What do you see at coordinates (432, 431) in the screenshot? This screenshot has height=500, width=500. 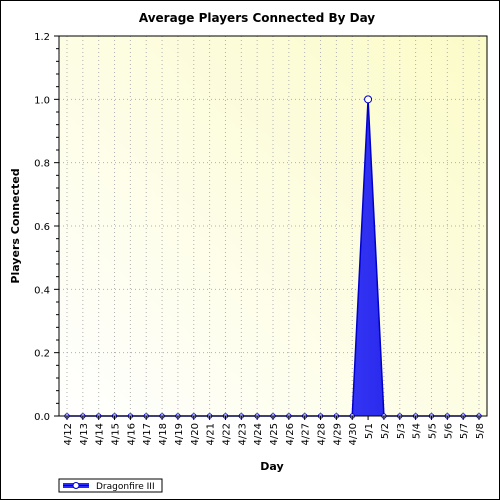 I see `x-tick-label: 5/5` at bounding box center [432, 431].